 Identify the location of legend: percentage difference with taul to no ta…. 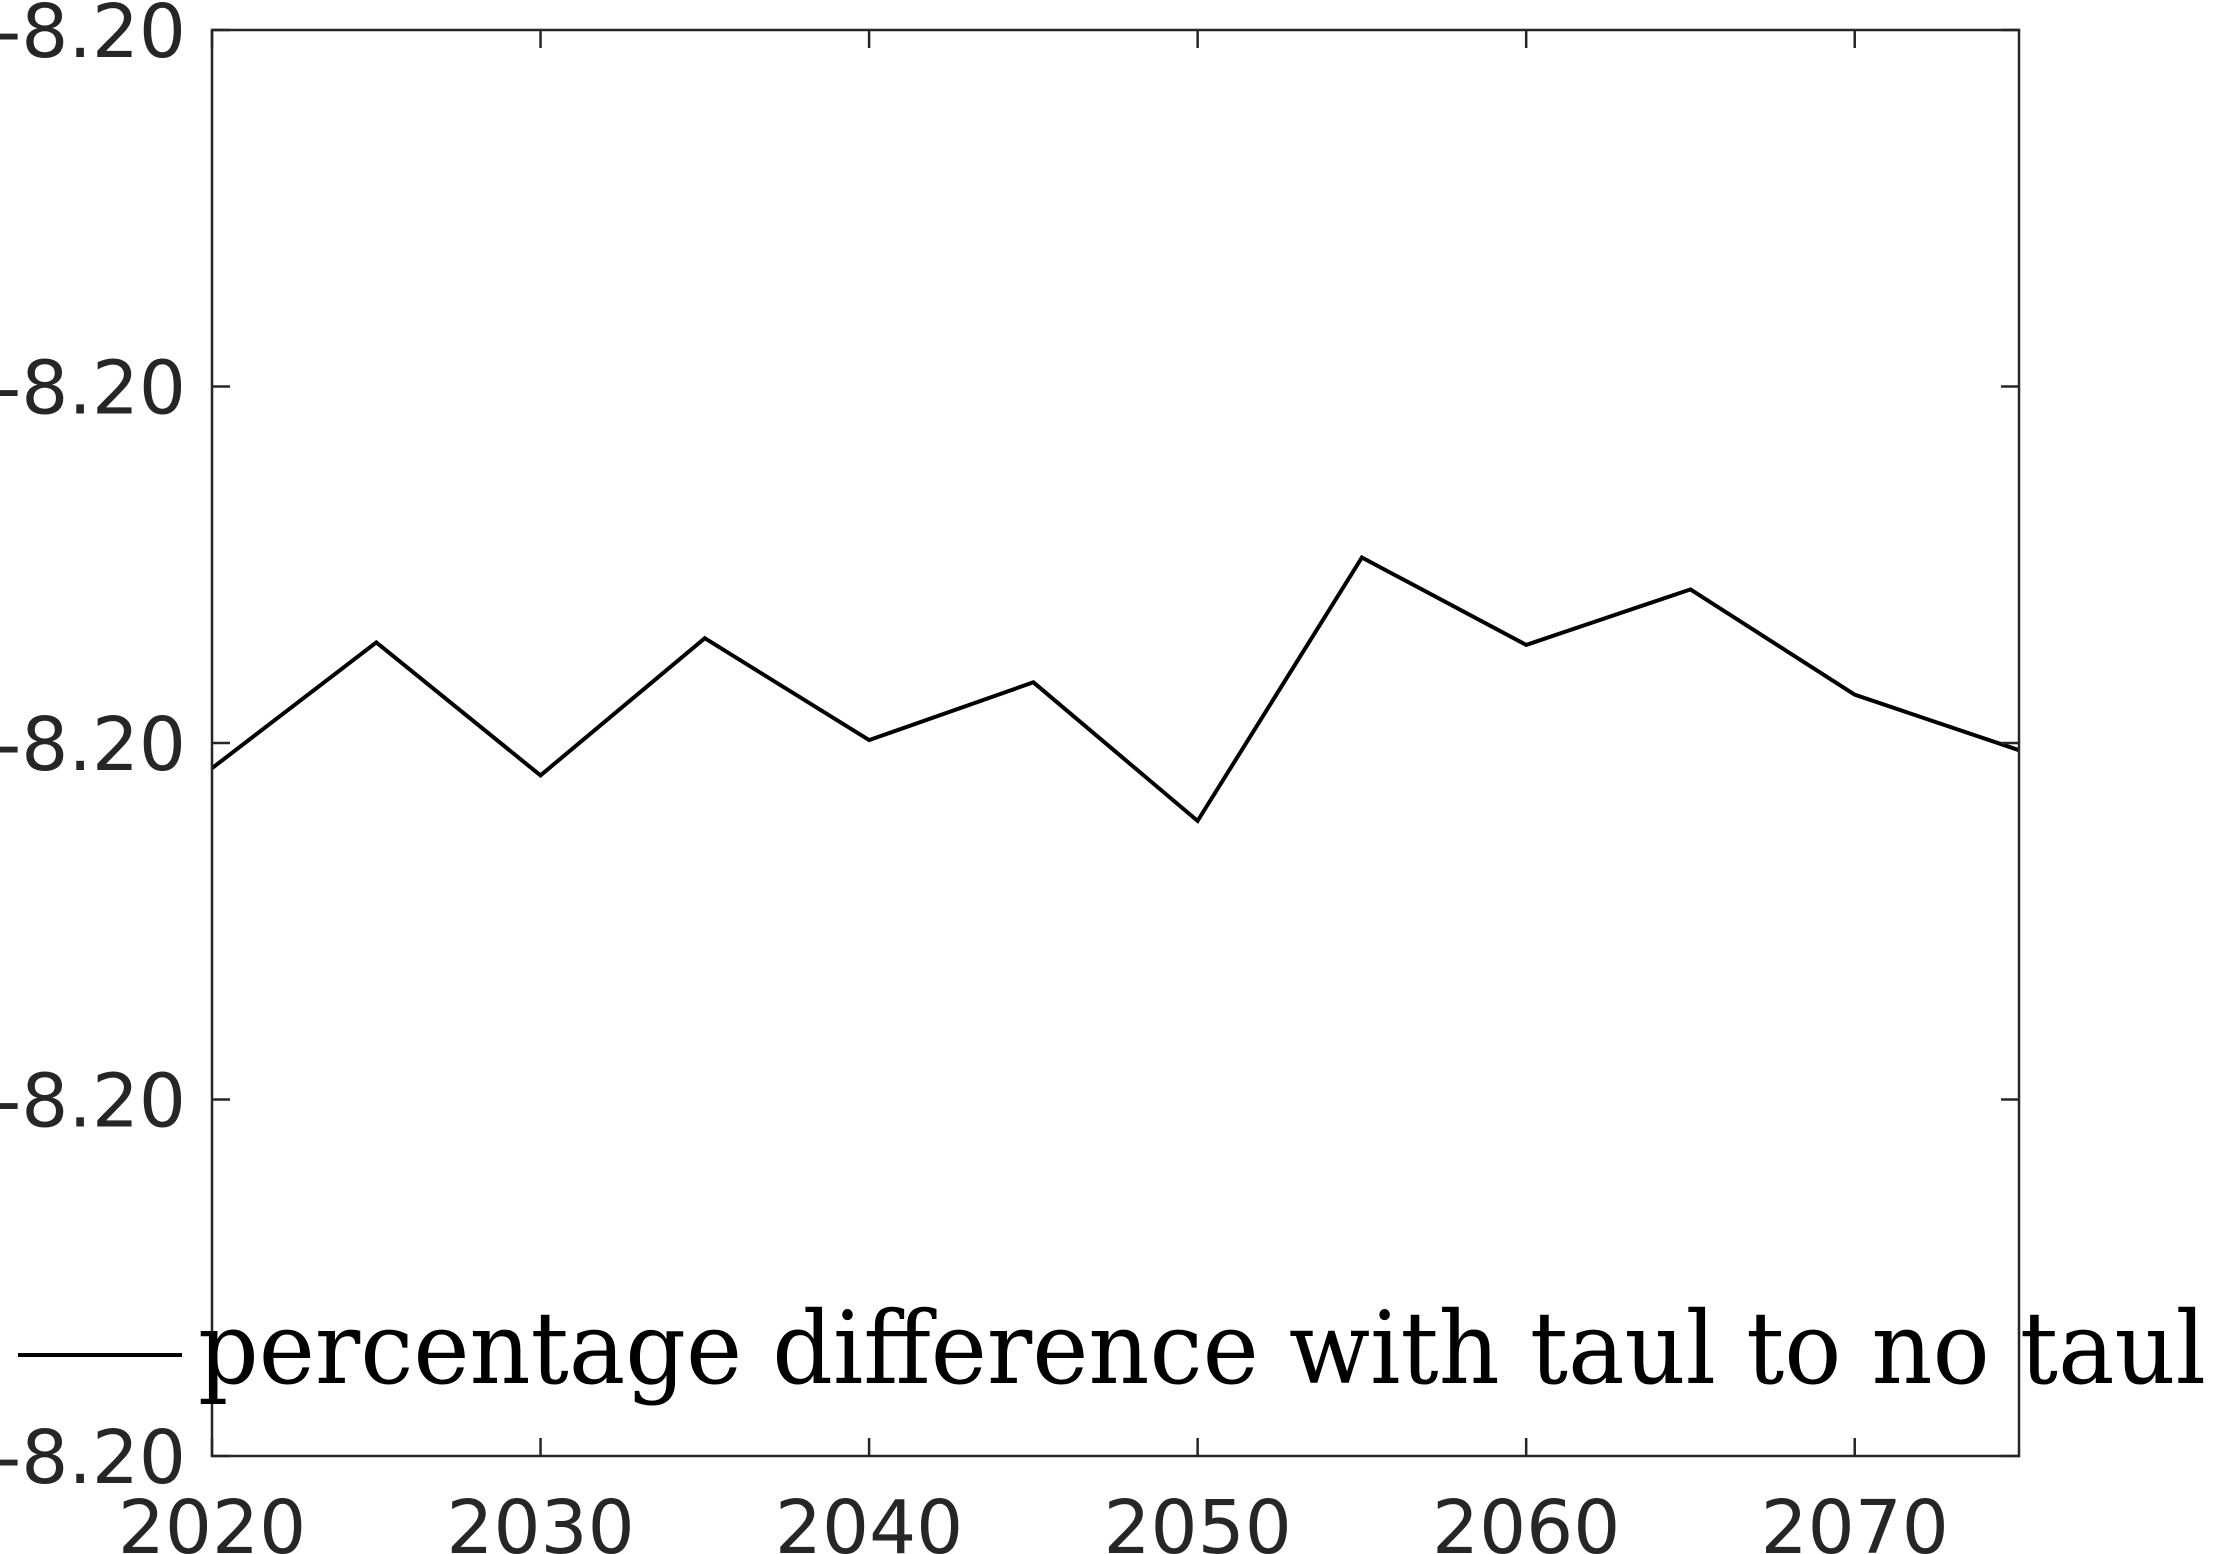
(1112, 1348).